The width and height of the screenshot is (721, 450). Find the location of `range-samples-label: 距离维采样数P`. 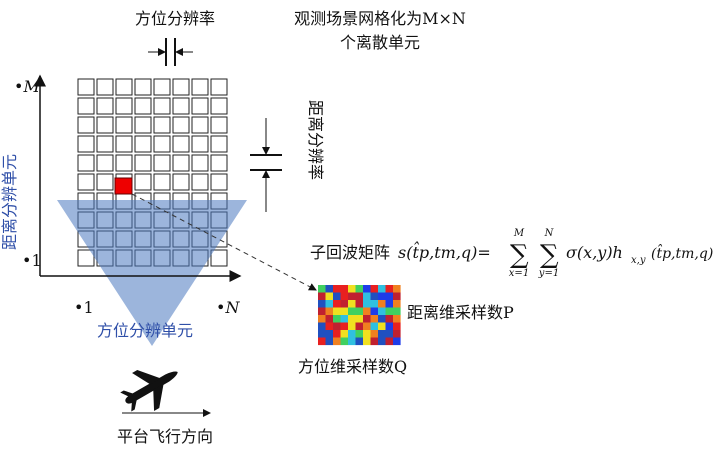

range-samples-label: 距离维采样数P is located at coordinates (460, 312).